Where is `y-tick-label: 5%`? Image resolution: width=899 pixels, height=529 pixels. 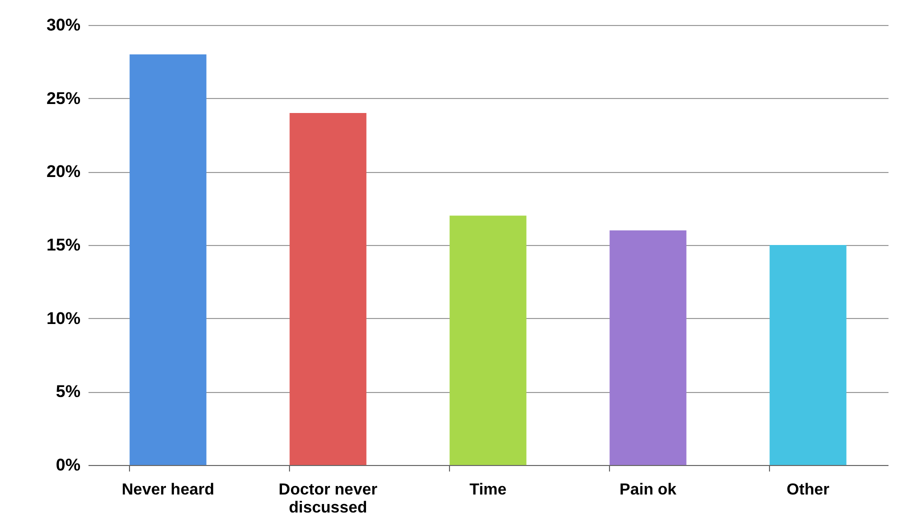 y-tick-label: 5% is located at coordinates (68, 392).